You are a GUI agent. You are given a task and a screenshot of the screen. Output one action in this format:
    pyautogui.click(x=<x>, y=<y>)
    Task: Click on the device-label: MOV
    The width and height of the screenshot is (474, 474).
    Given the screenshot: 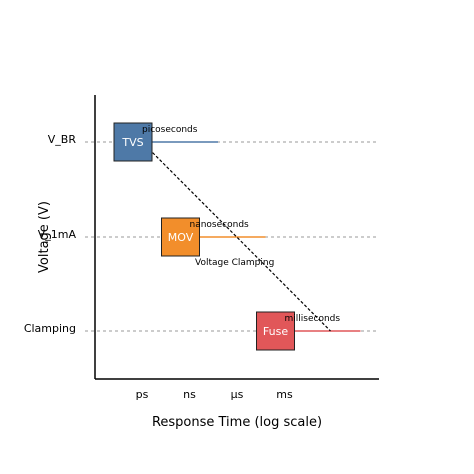 What is the action you would take?
    pyautogui.click(x=181, y=237)
    